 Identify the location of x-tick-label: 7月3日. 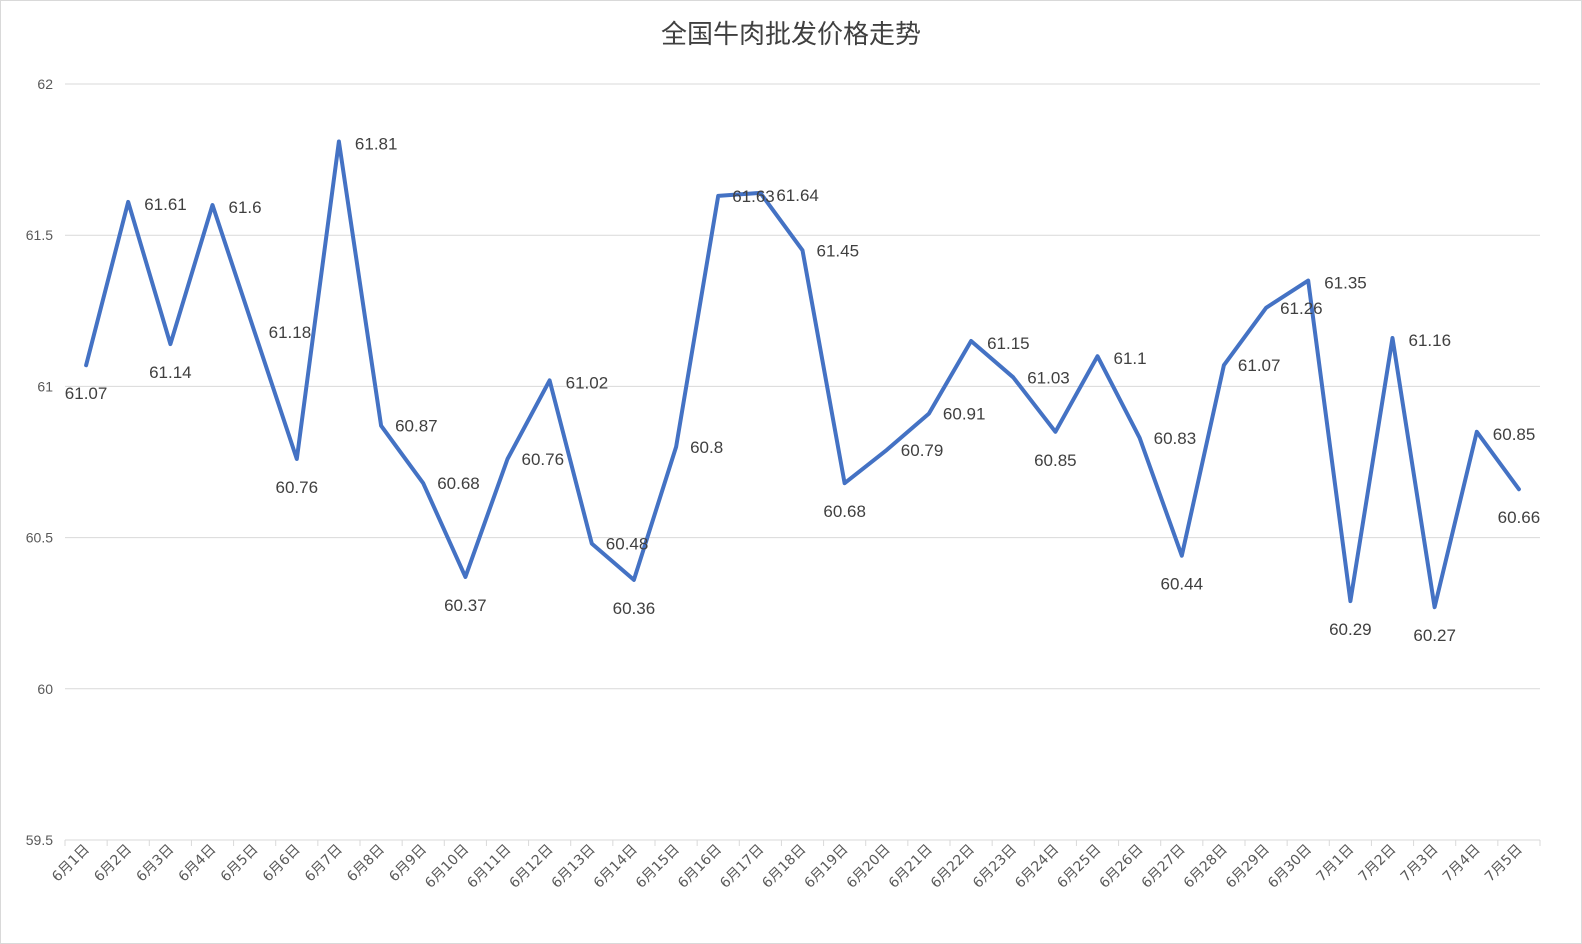
(1420, 864).